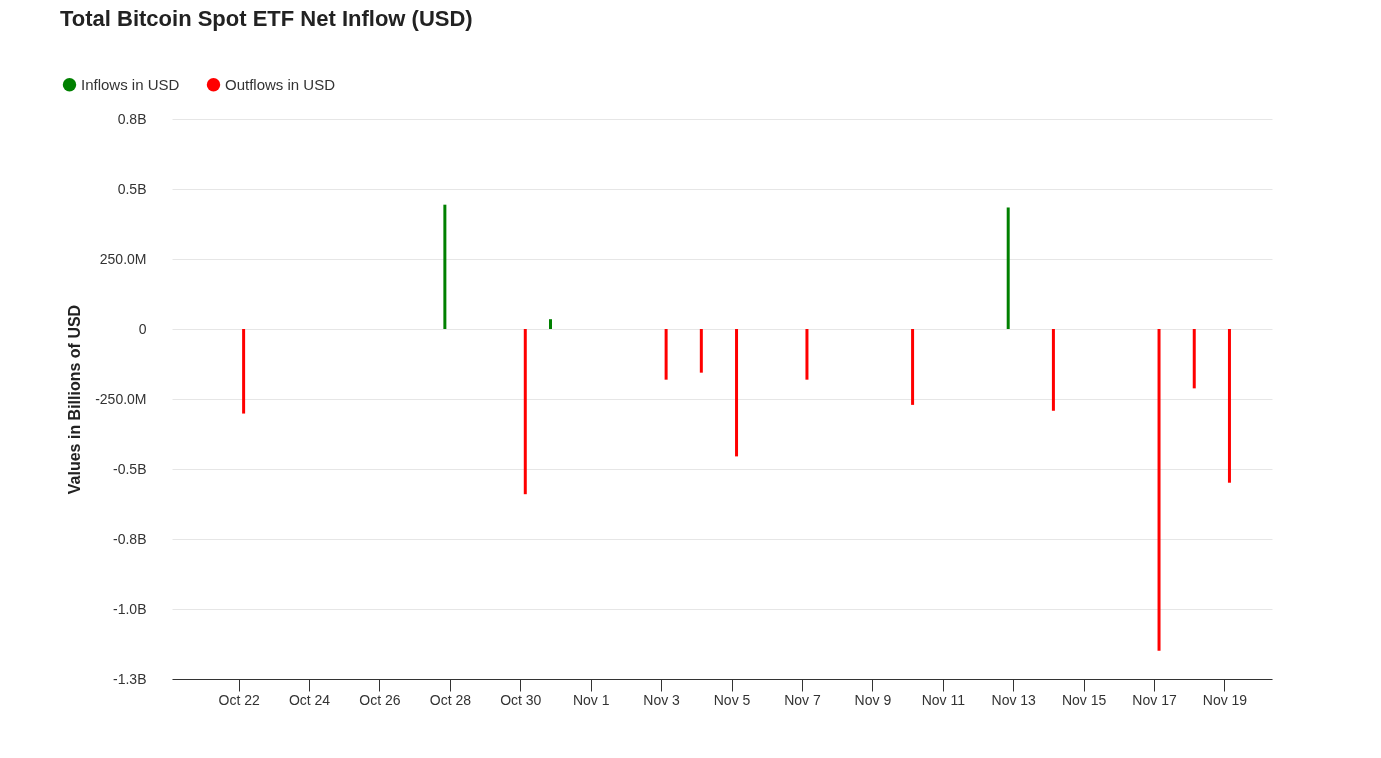 This screenshot has height=758, width=1381. I want to click on x-tick-label: Oct 28, so click(450, 699).